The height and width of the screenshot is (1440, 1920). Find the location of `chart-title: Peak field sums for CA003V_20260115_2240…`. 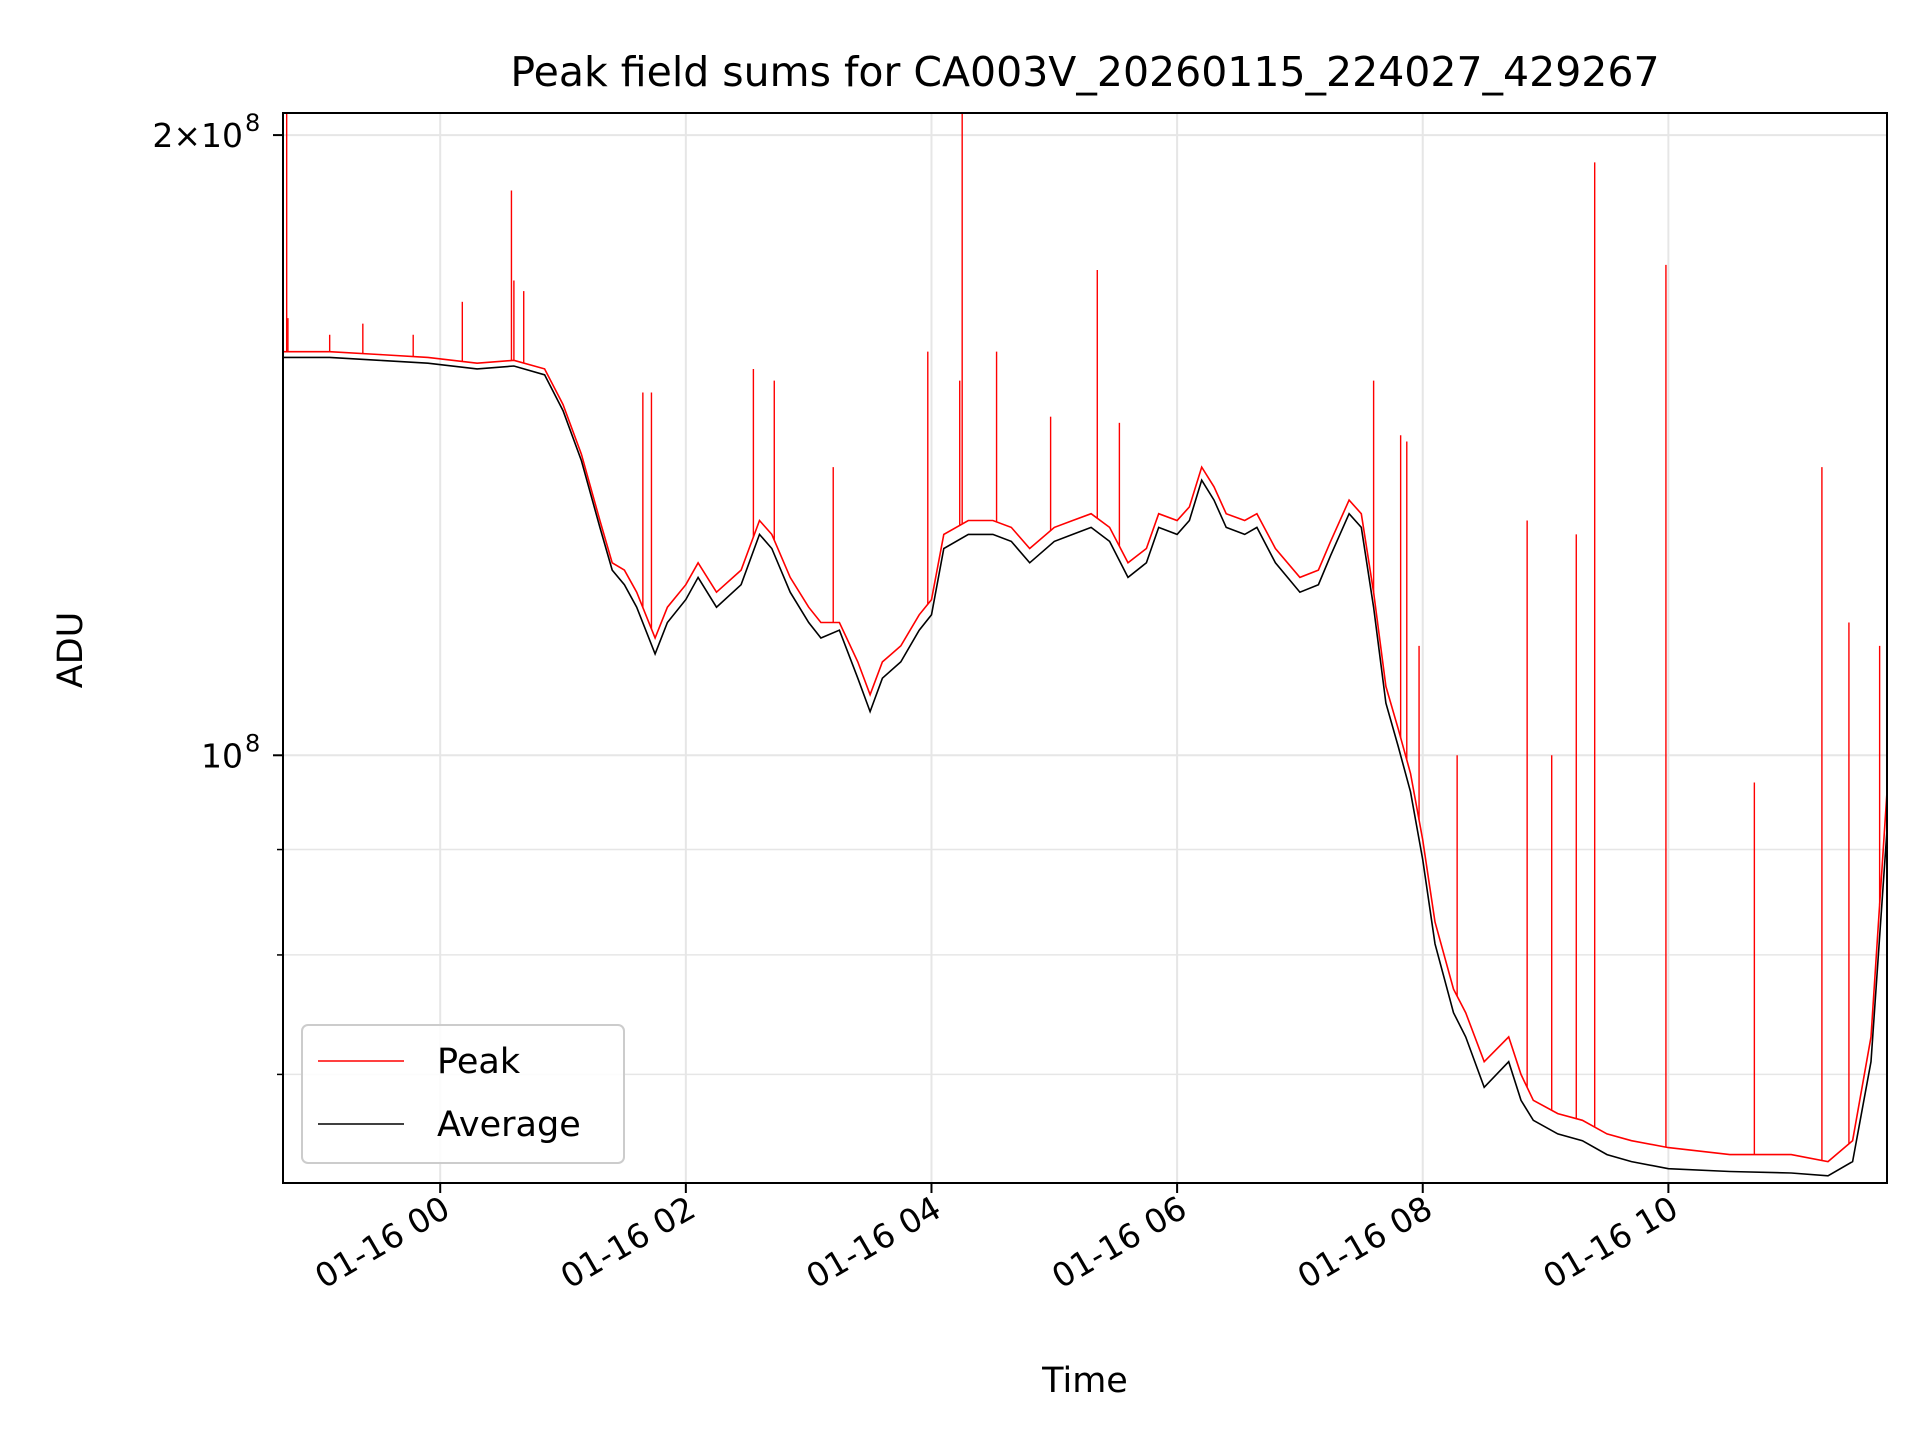

chart-title: Peak field sums for CA003V_20260115_2240… is located at coordinates (1084, 72).